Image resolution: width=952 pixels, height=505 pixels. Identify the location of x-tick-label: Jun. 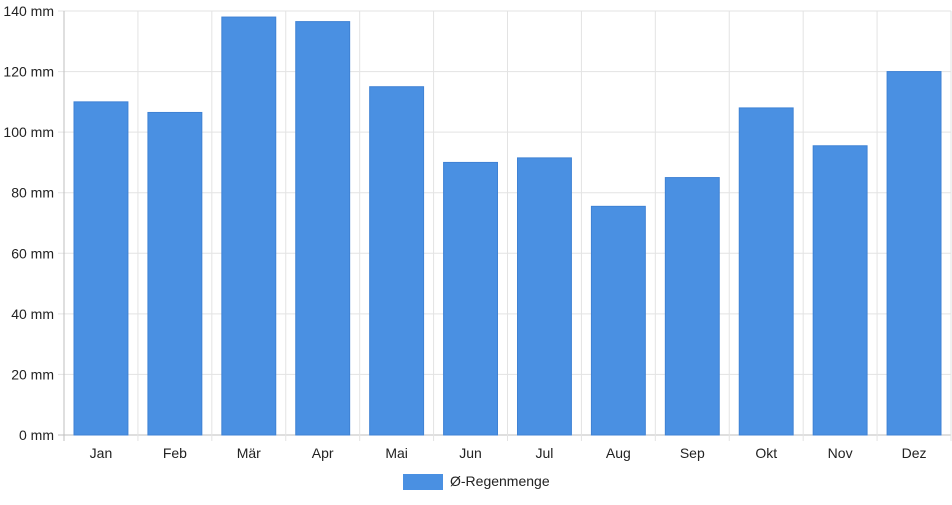
(470, 453).